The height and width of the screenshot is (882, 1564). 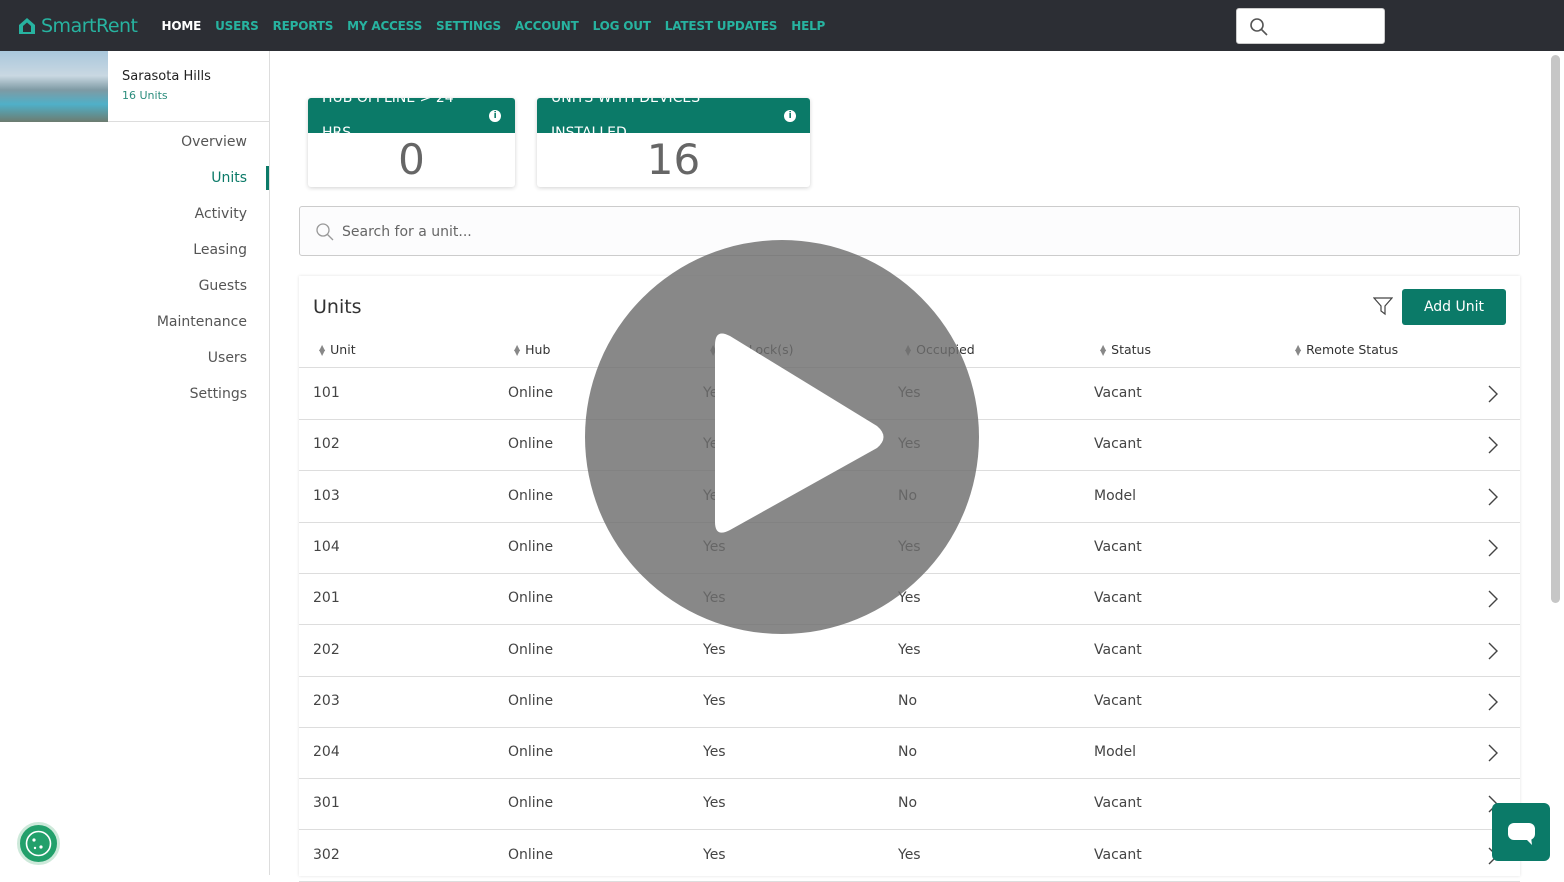 I want to click on sidebar-item-overview: Overview, so click(x=214, y=142).